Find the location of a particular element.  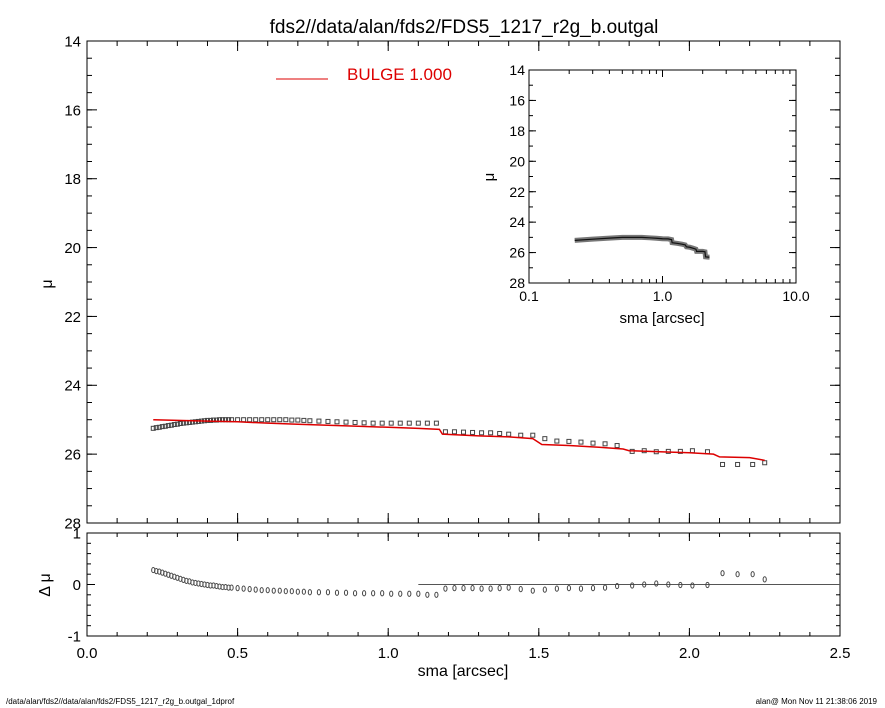

residual-plot-area is located at coordinates (495, 582).